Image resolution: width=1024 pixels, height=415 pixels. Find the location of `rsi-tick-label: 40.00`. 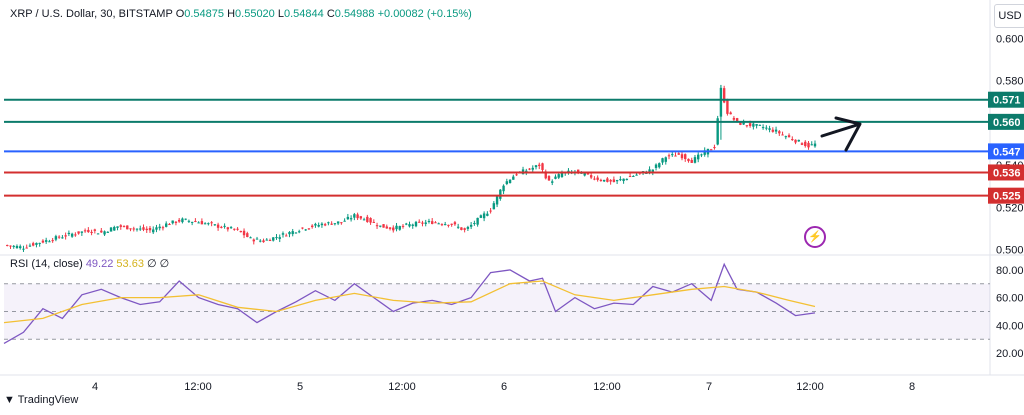

rsi-tick-label: 40.00 is located at coordinates (1010, 326).